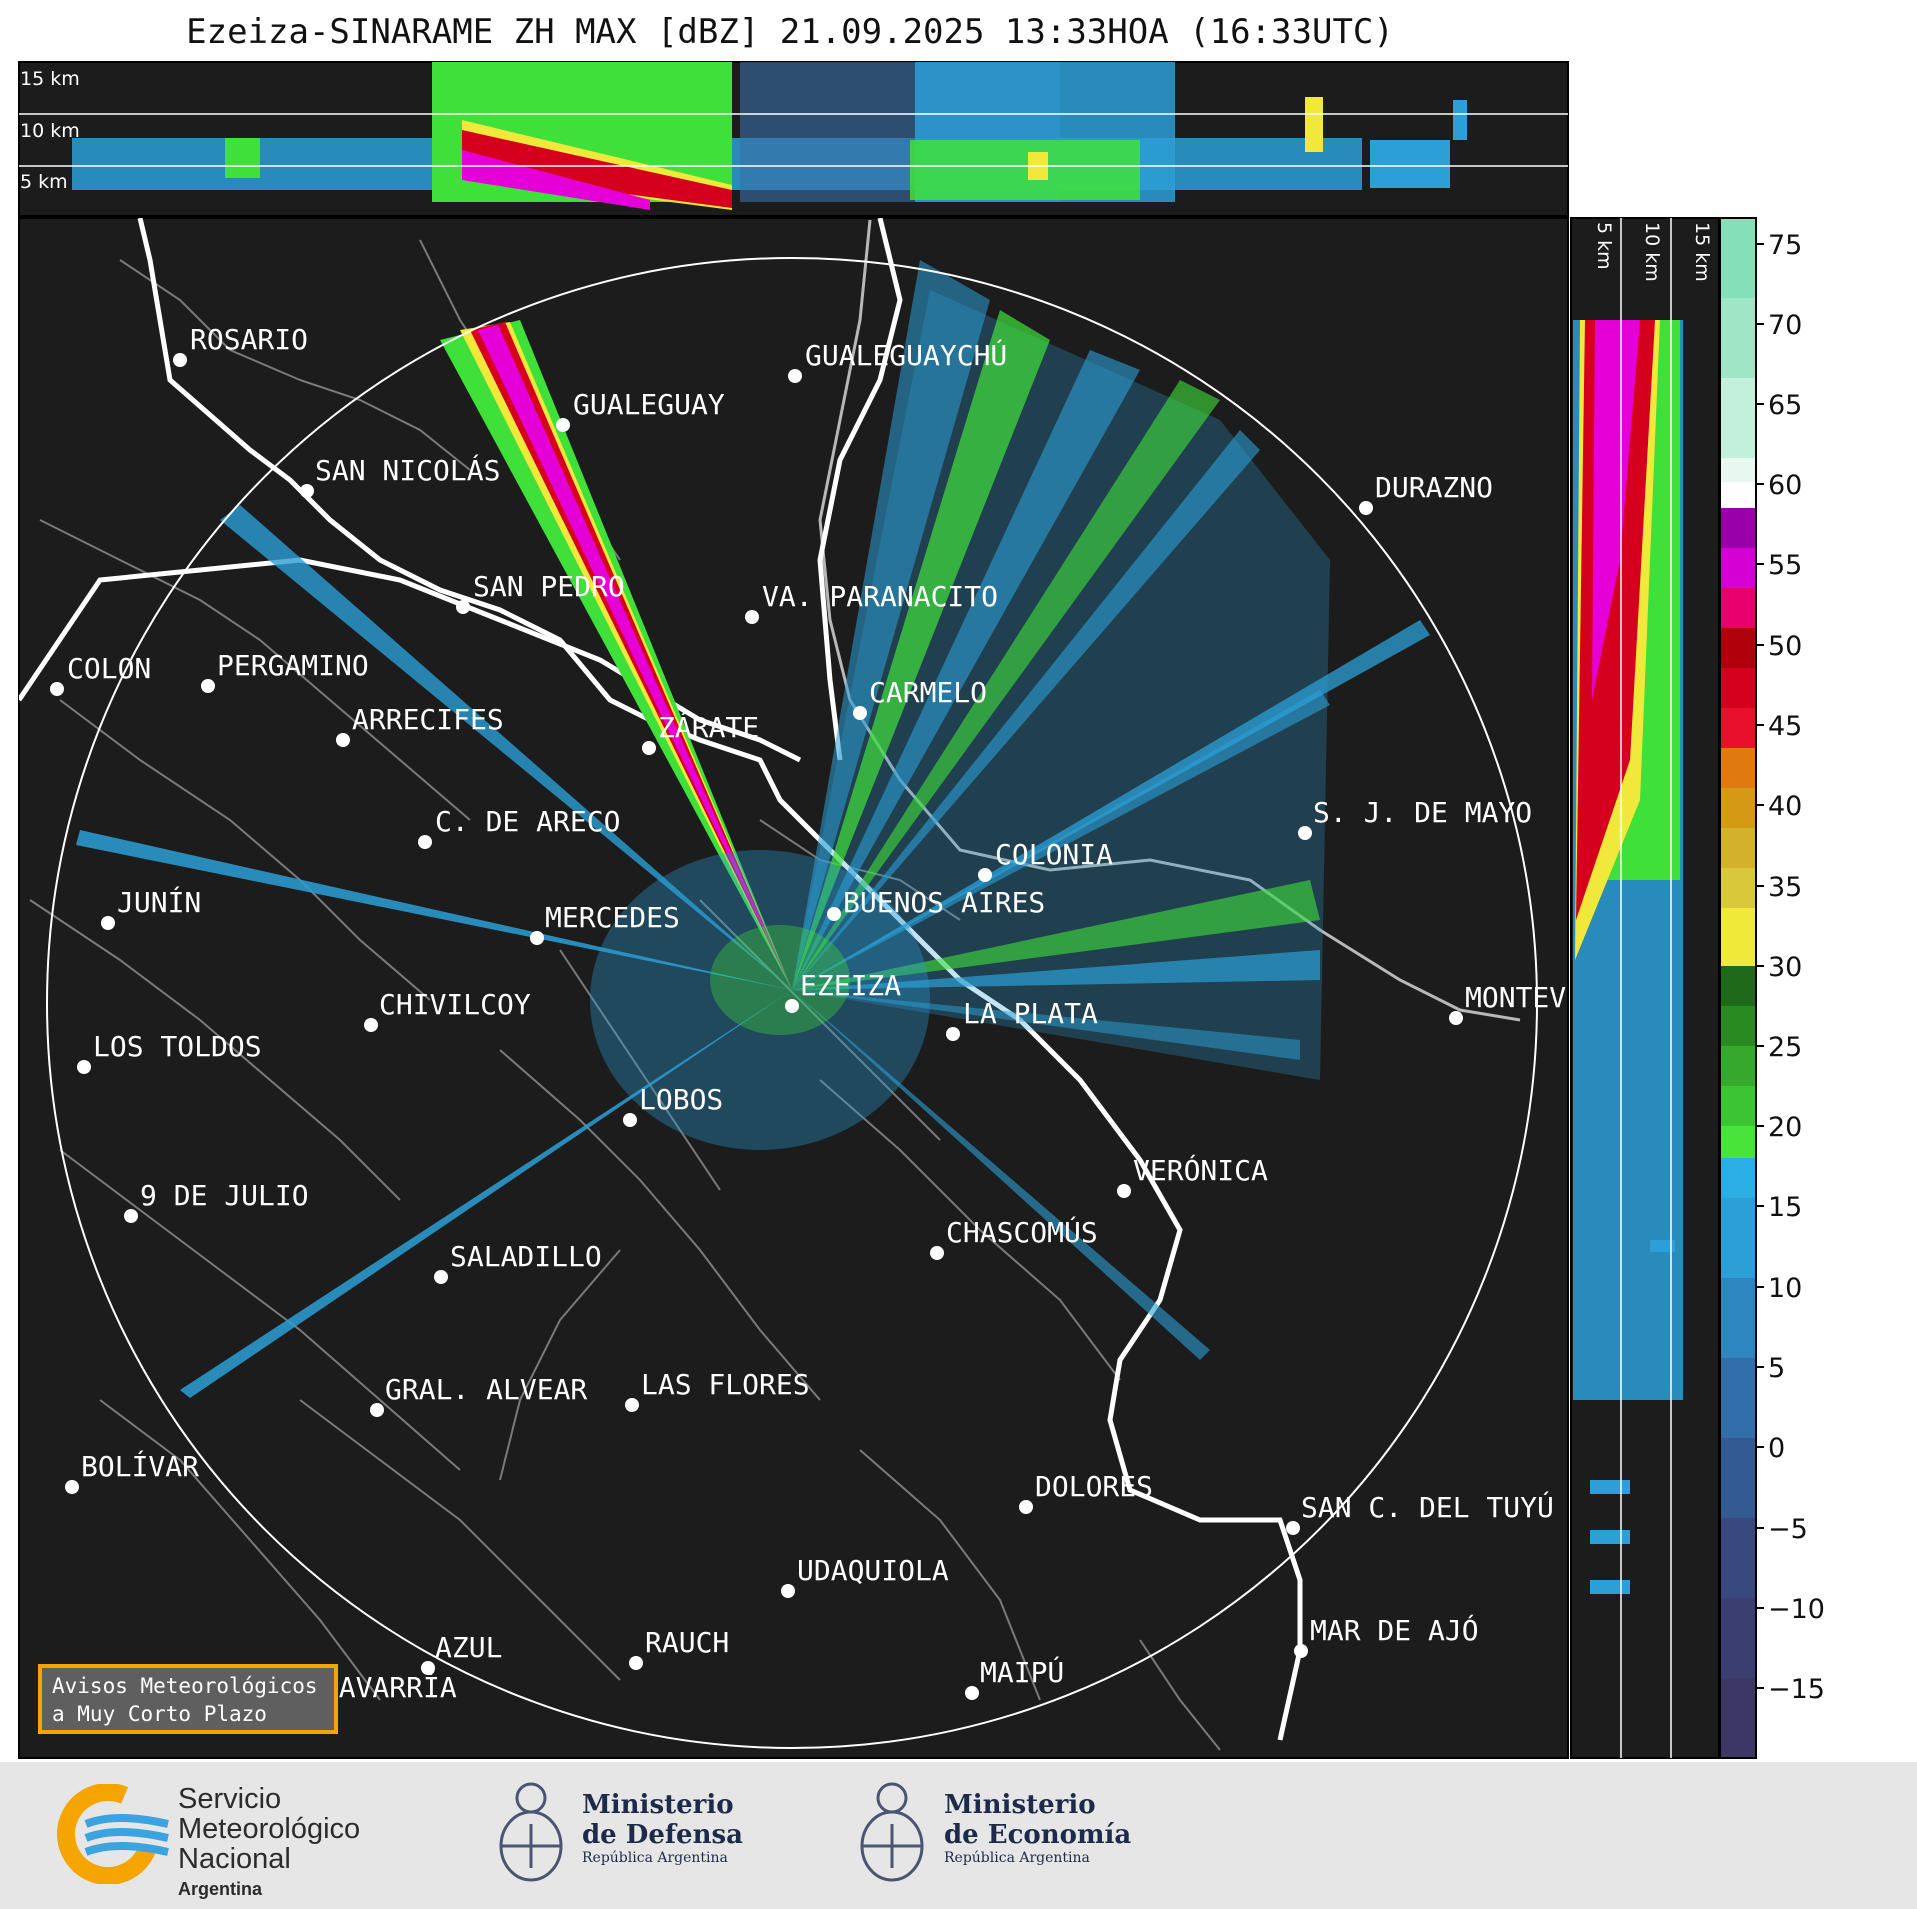 This screenshot has width=1917, height=1909. I want to click on economia-line-1: Ministerio, so click(1020, 1805).